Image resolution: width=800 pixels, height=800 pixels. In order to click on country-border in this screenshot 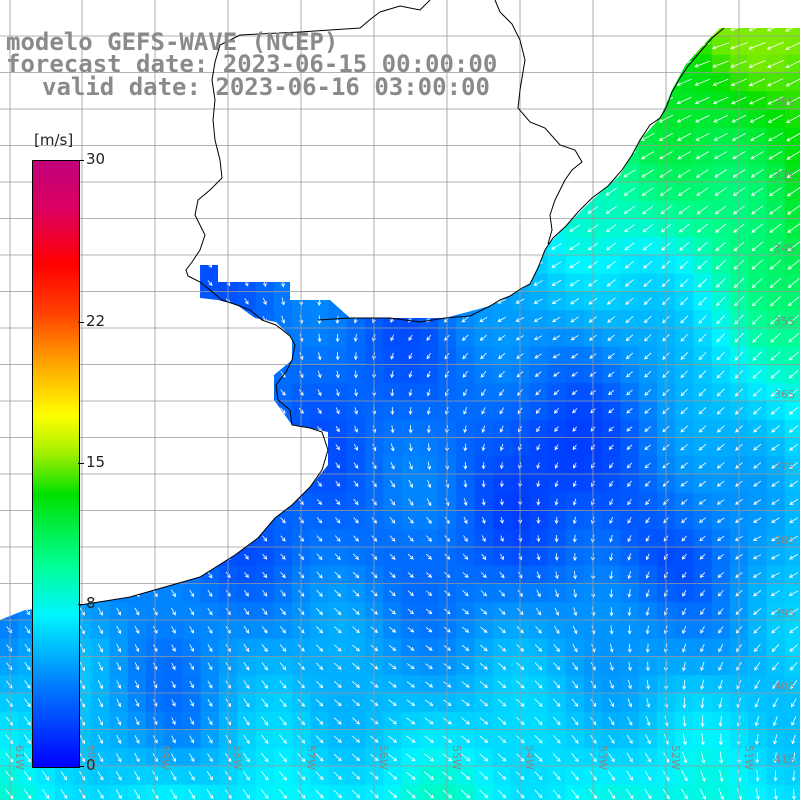, I will do `click(481, 122)`.